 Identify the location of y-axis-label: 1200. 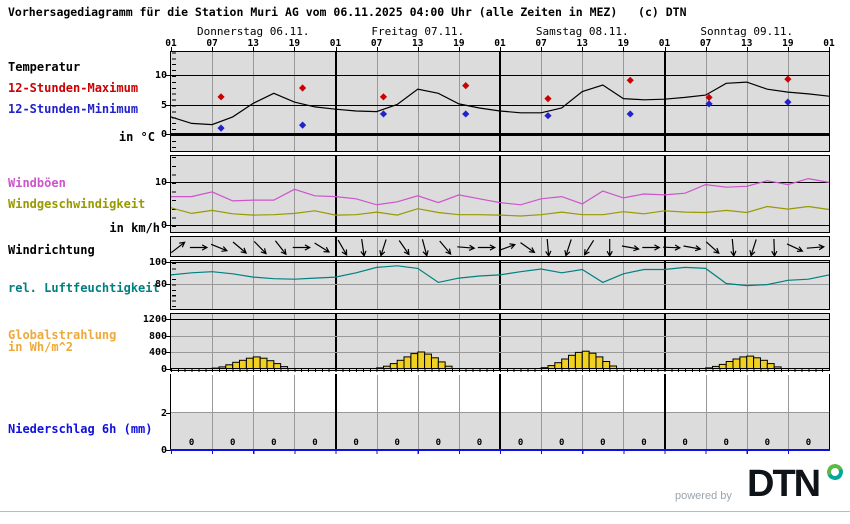
(154, 319).